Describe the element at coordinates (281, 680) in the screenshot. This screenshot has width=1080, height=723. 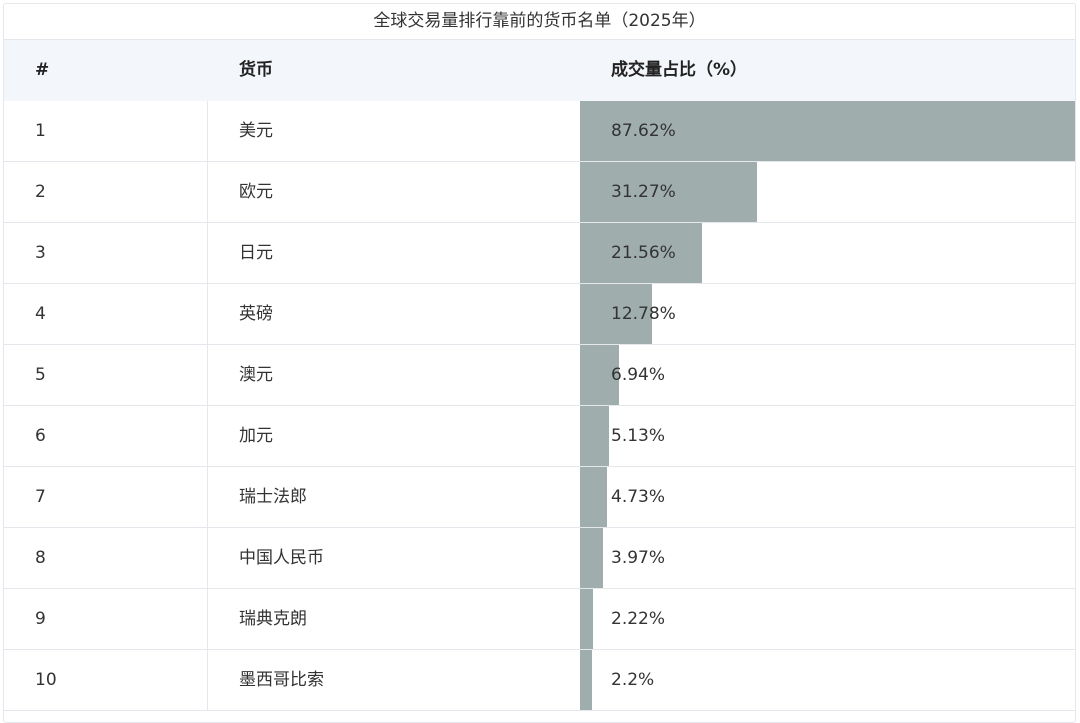
I see `currency-name-cell: 墨西哥比索` at that location.